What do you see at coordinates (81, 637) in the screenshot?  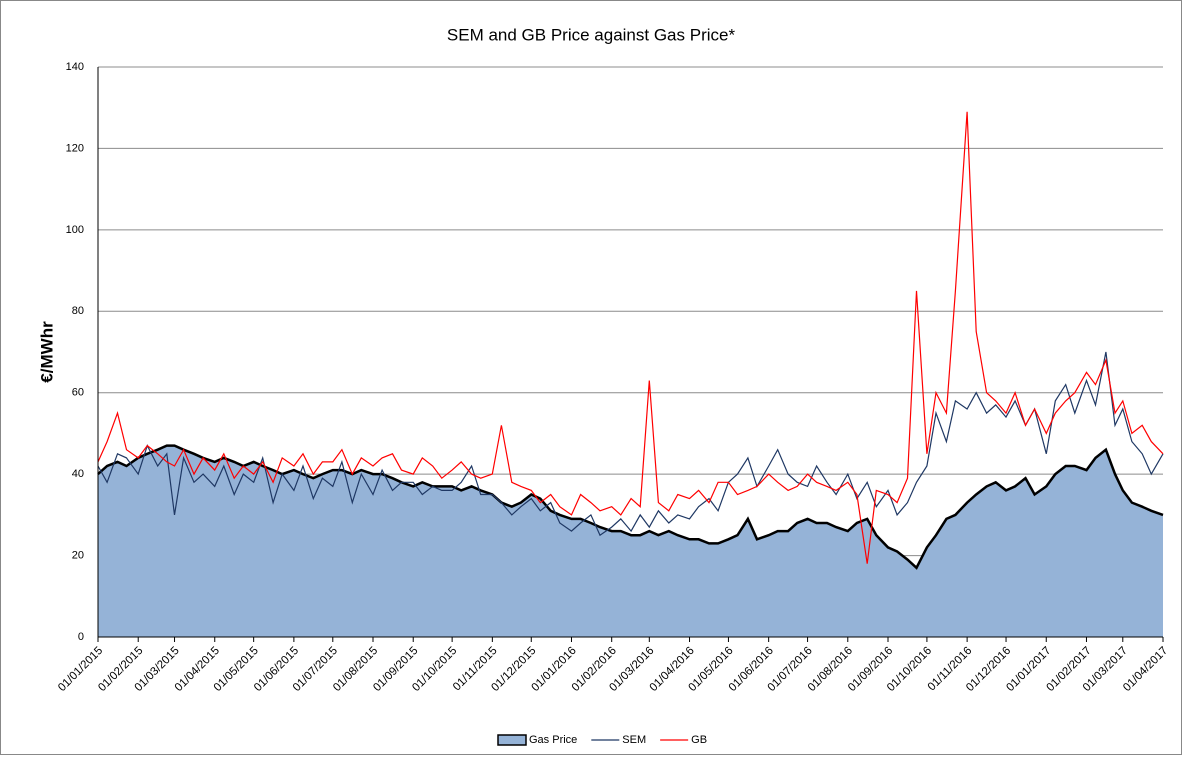 I see `y-tick-label: 0` at bounding box center [81, 637].